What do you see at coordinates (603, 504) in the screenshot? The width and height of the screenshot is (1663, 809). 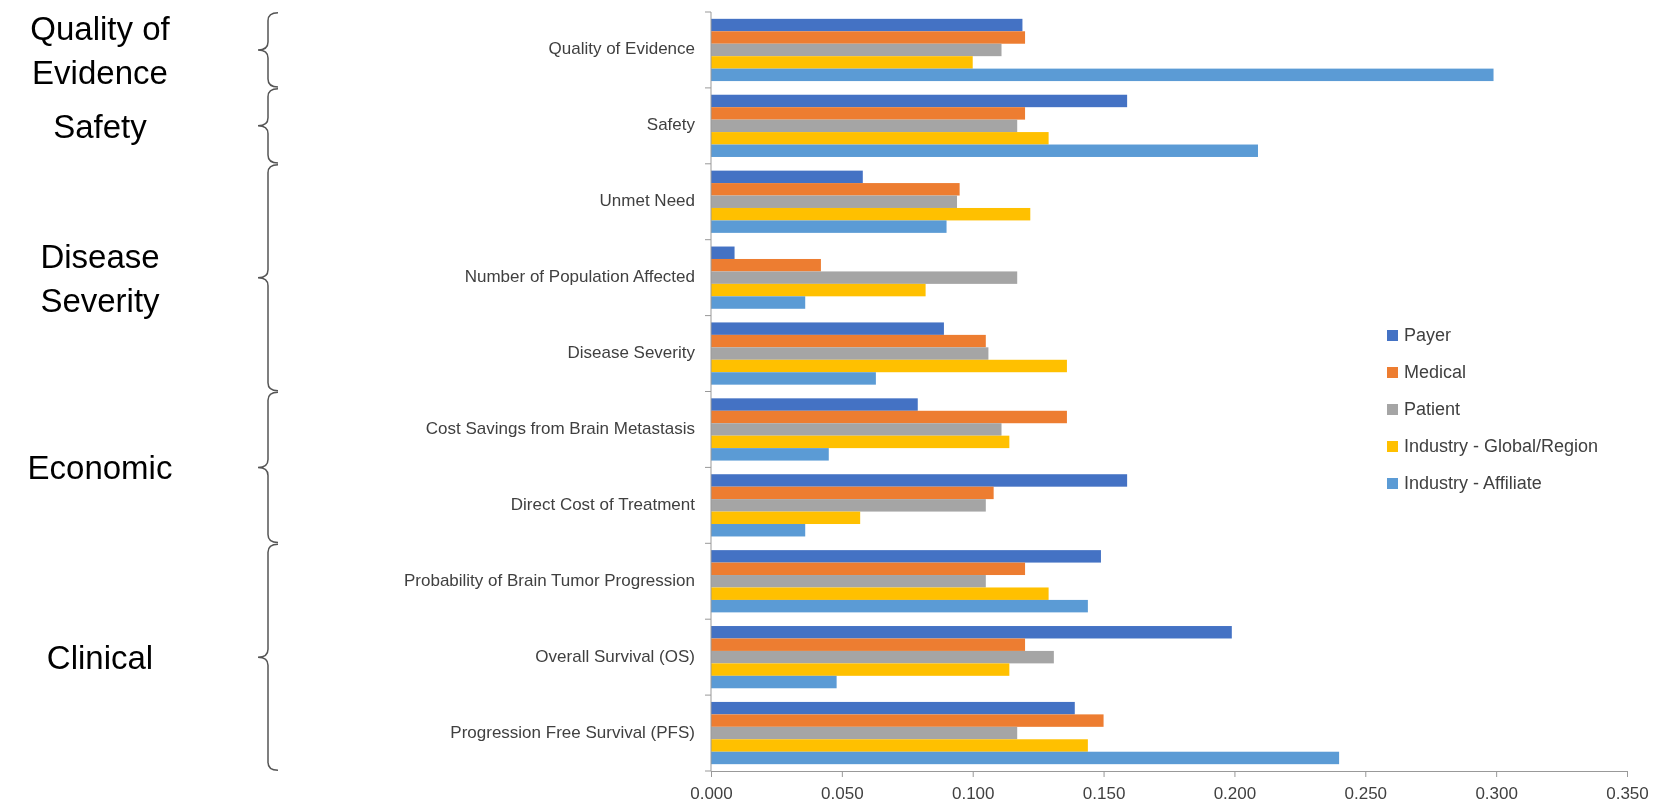 I see `y-tick-label: Direct Cost of Treatment` at bounding box center [603, 504].